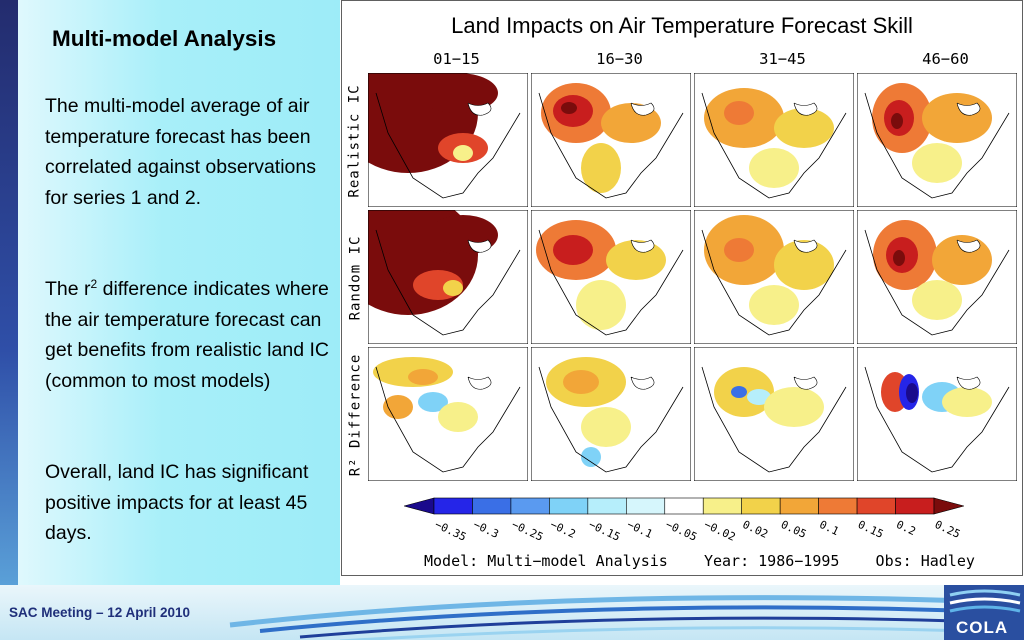 The width and height of the screenshot is (1024, 640). Describe the element at coordinates (605, 531) in the screenshot. I see `colorbar-tick-label: −0.15` at that location.